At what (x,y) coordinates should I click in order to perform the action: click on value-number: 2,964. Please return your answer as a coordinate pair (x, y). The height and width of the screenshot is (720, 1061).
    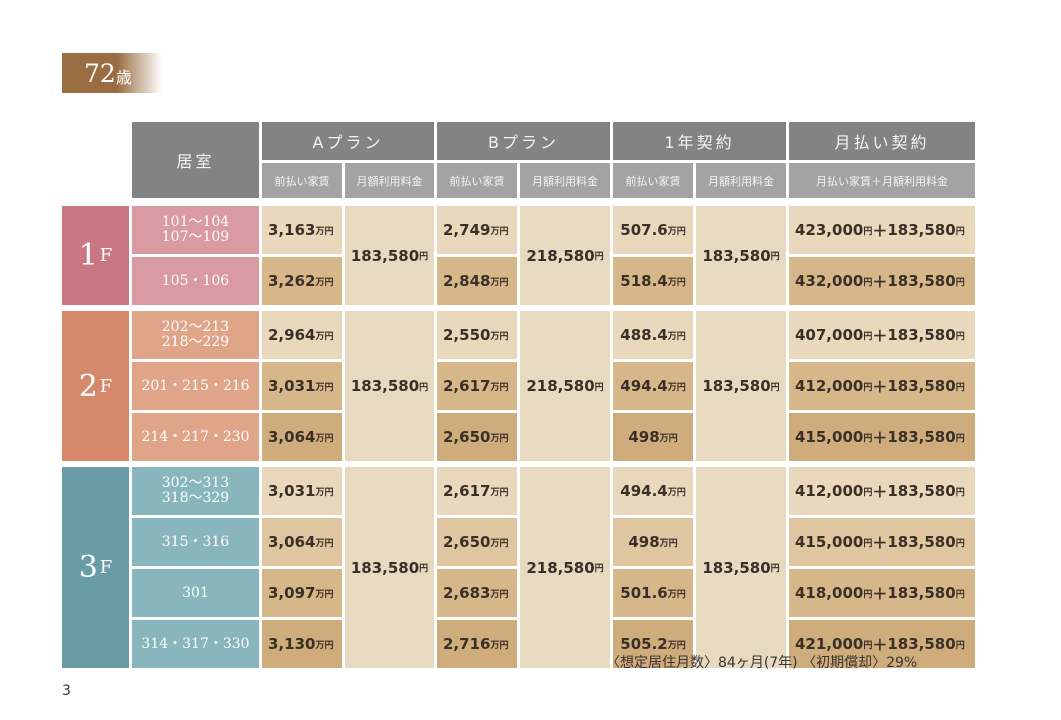
    Looking at the image, I should click on (292, 335).